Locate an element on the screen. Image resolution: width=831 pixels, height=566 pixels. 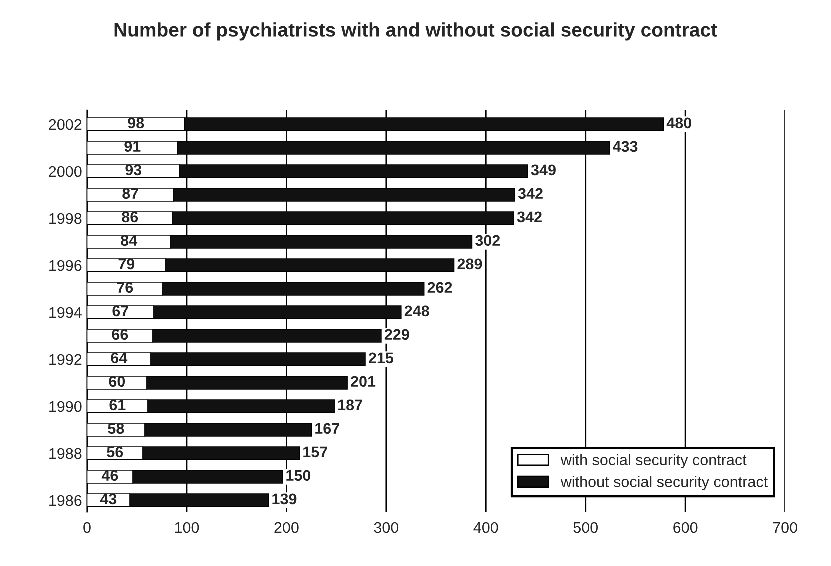
y-tick-label: 1996 is located at coordinates (66, 266).